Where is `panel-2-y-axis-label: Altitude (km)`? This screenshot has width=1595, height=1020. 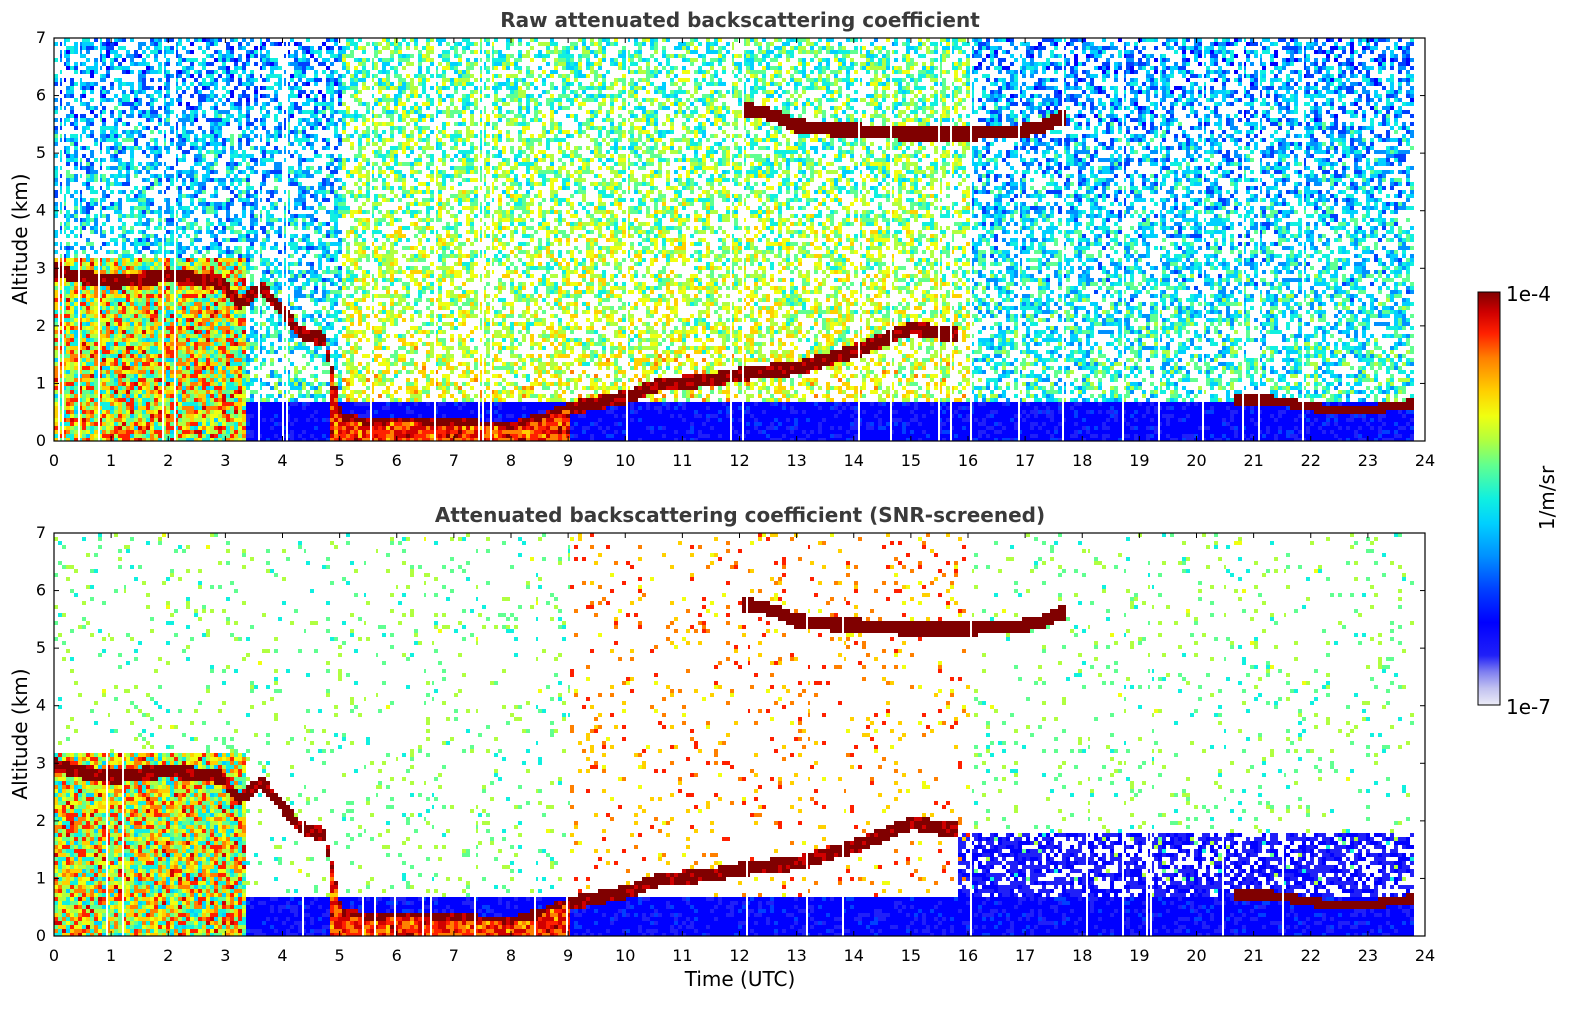
panel-2-y-axis-label: Altitude (km) is located at coordinates (20, 733).